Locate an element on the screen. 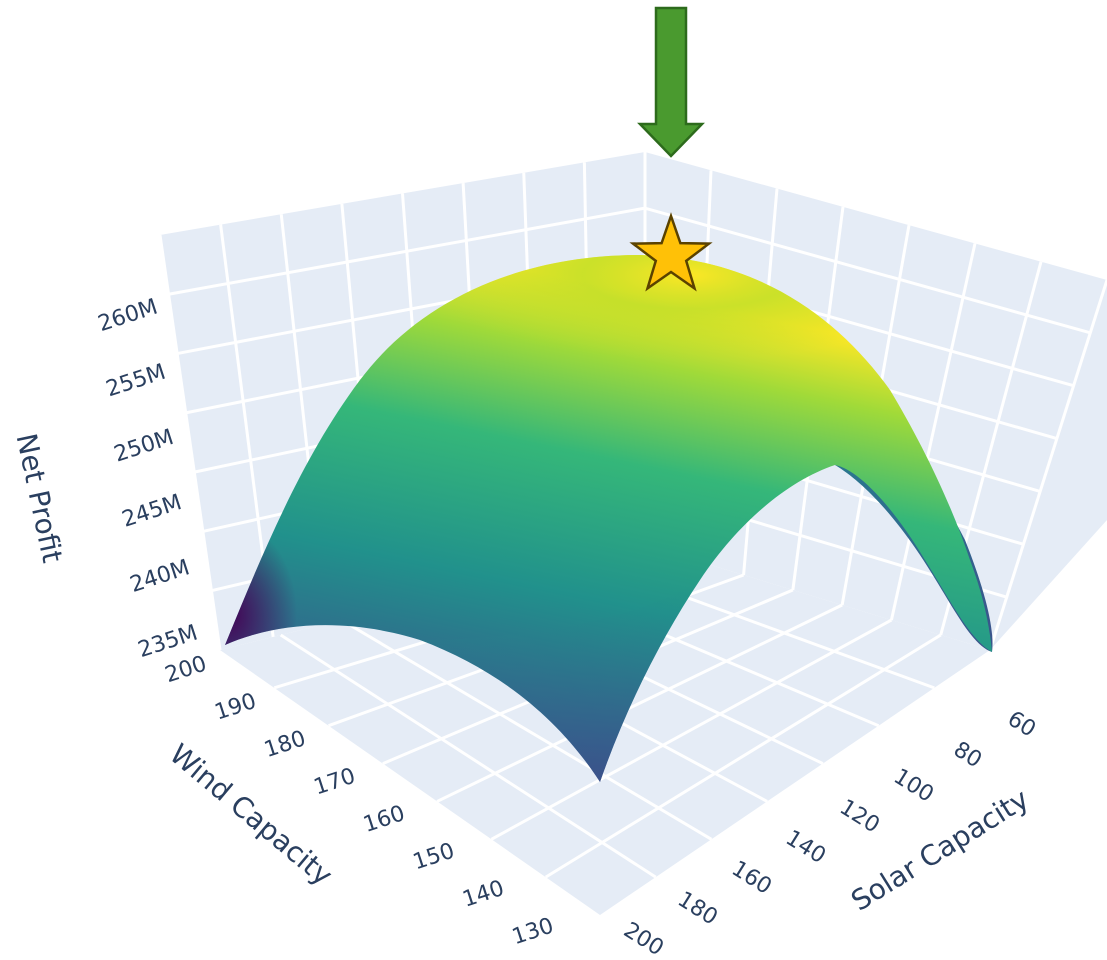 This screenshot has width=1107, height=960. surface-top-glow is located at coordinates (625, 339).